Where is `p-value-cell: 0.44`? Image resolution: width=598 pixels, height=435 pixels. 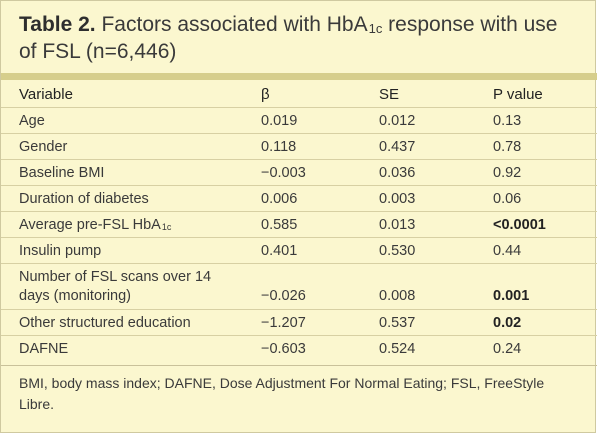 p-value-cell: 0.44 is located at coordinates (507, 251).